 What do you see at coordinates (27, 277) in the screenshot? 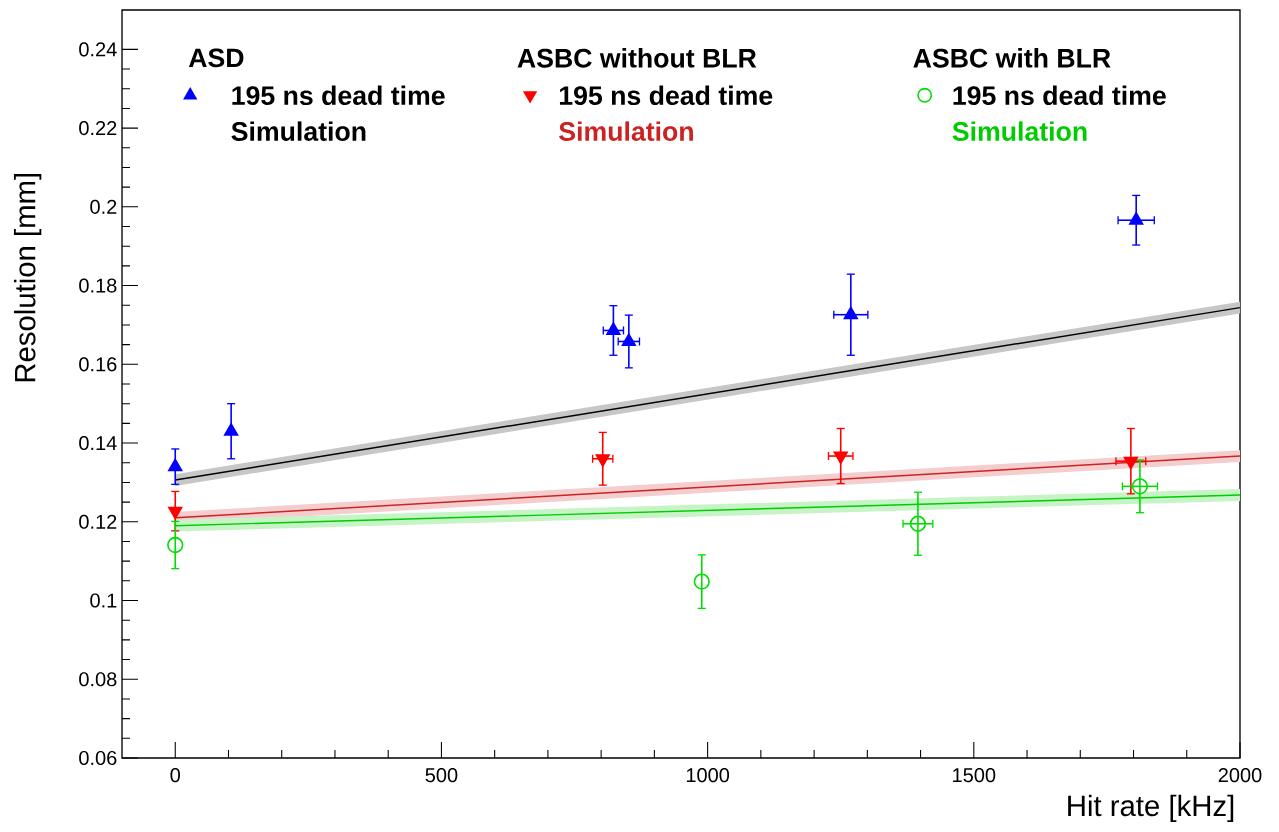
I see `y-axis-title: Resolution [mm]` at bounding box center [27, 277].